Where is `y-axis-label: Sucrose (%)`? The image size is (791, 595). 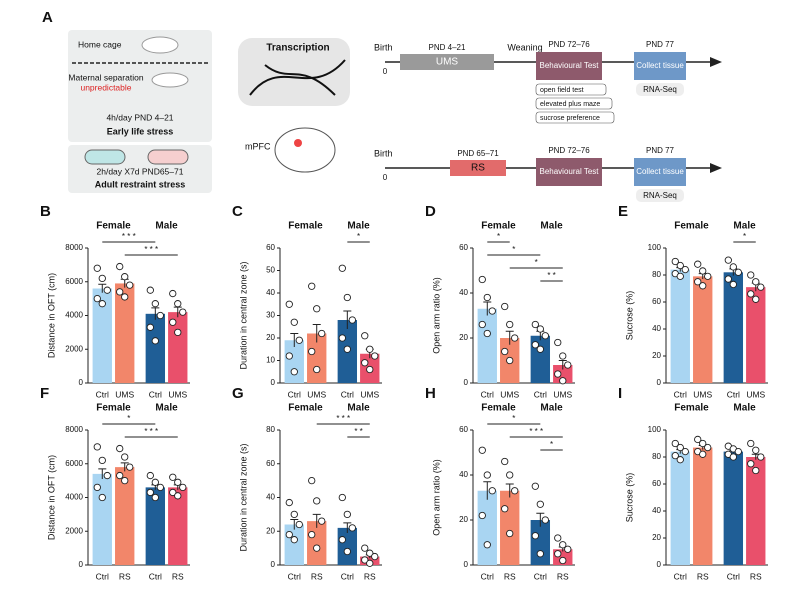 y-axis-label: Sucrose (%) is located at coordinates (629, 316).